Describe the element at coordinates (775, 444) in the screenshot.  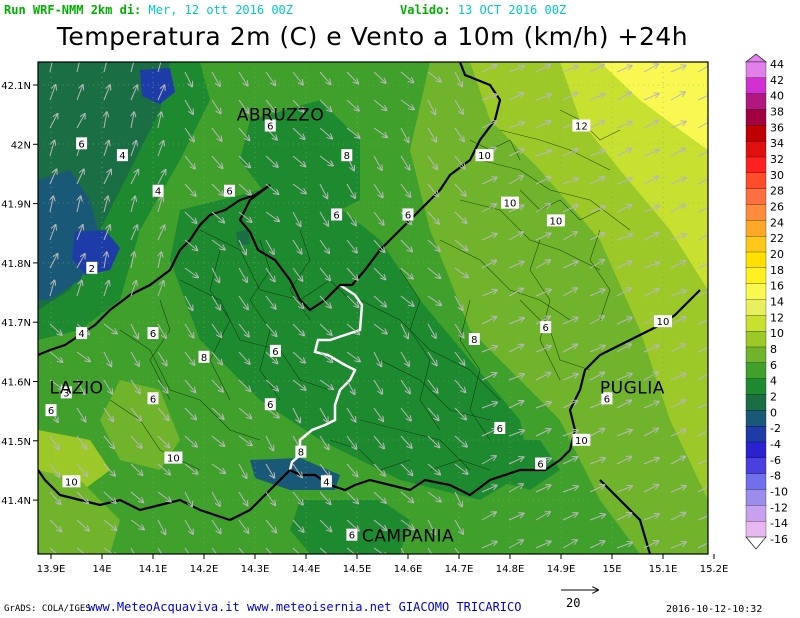
I see `colorbar-label: -4` at that location.